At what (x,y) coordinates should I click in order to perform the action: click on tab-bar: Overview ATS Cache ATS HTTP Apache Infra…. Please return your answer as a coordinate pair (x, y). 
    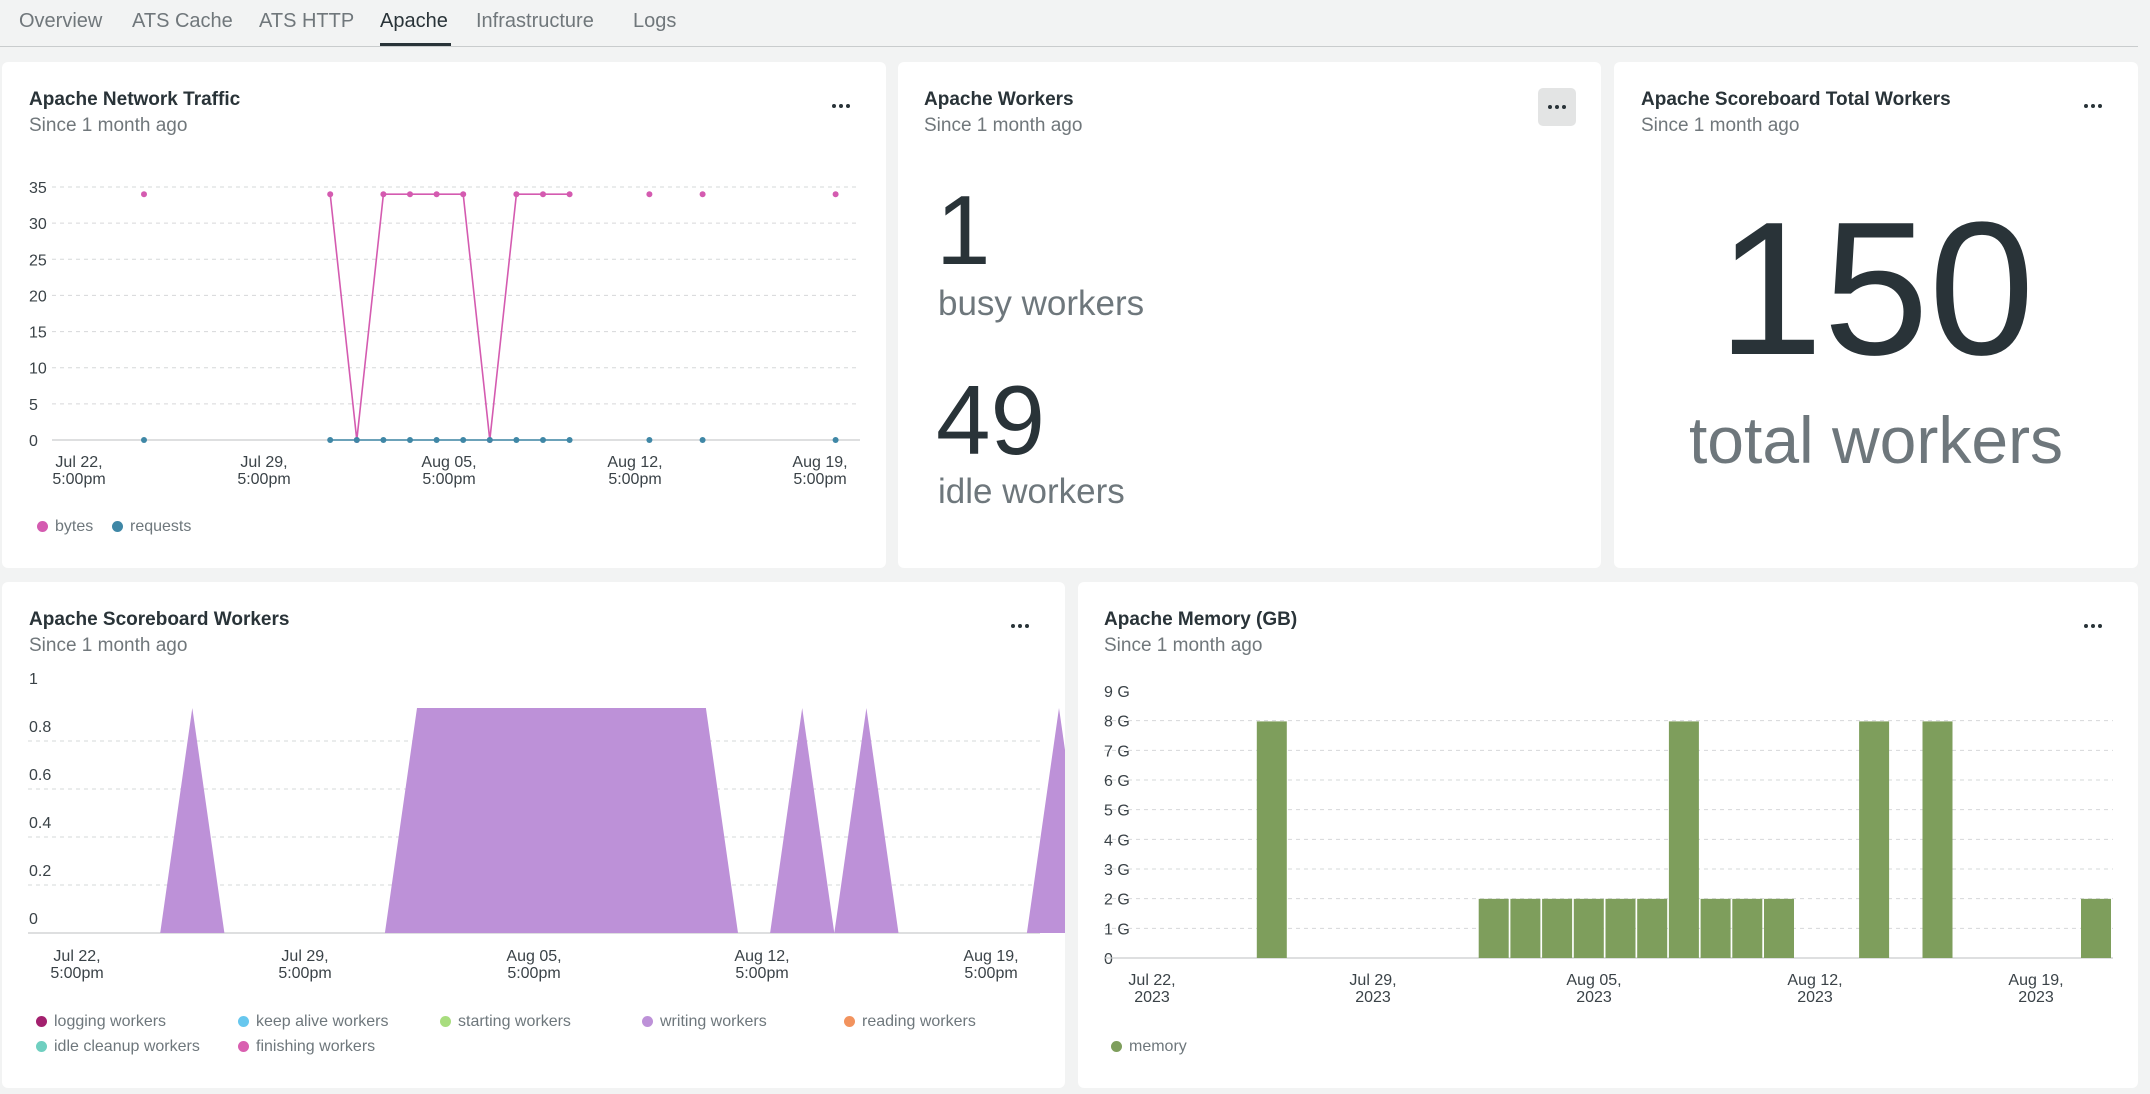
    Looking at the image, I should click on (1069, 23).